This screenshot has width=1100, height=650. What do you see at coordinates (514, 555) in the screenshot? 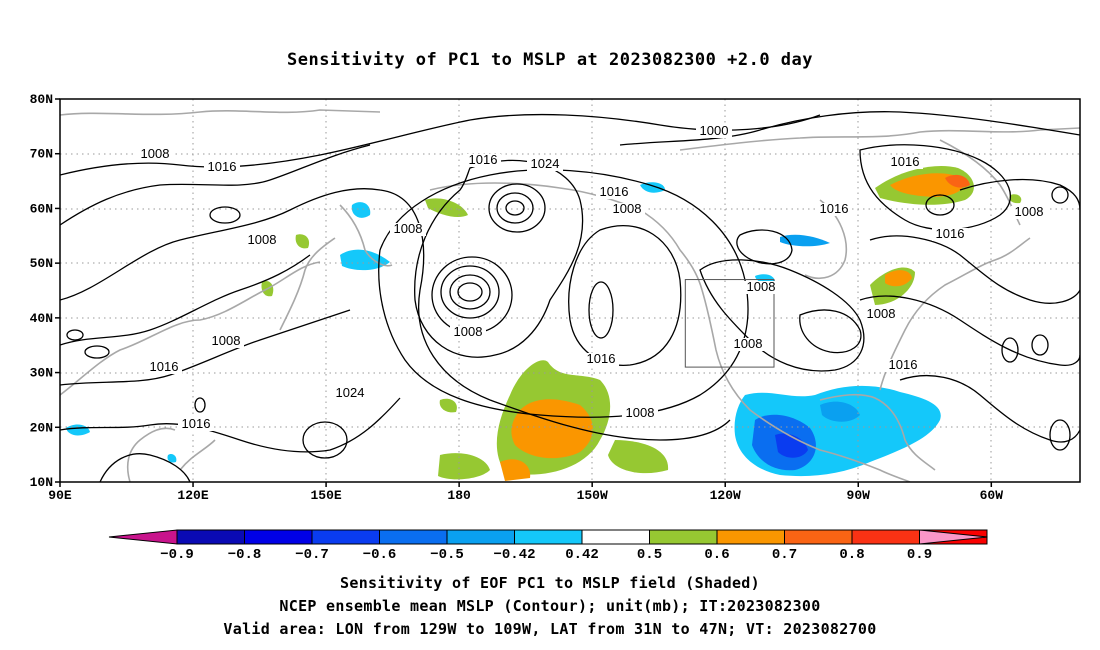
I see `colorbar-label: −0.42` at bounding box center [514, 555].